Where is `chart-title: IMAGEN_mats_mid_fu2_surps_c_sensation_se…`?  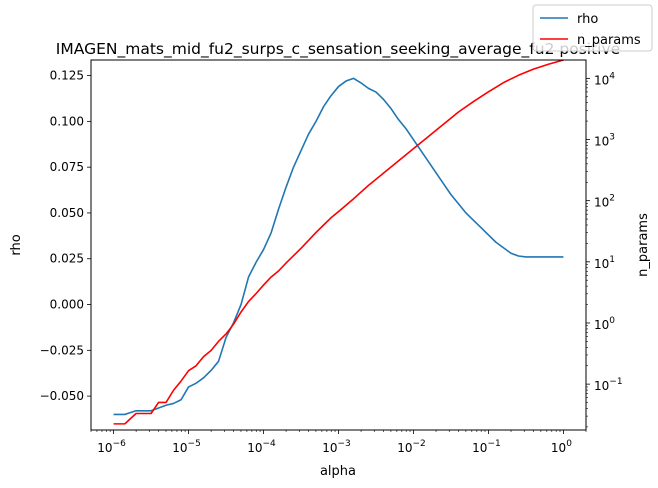
chart-title: IMAGEN_mats_mid_fu2_surps_c_sensation_se… is located at coordinates (338, 49).